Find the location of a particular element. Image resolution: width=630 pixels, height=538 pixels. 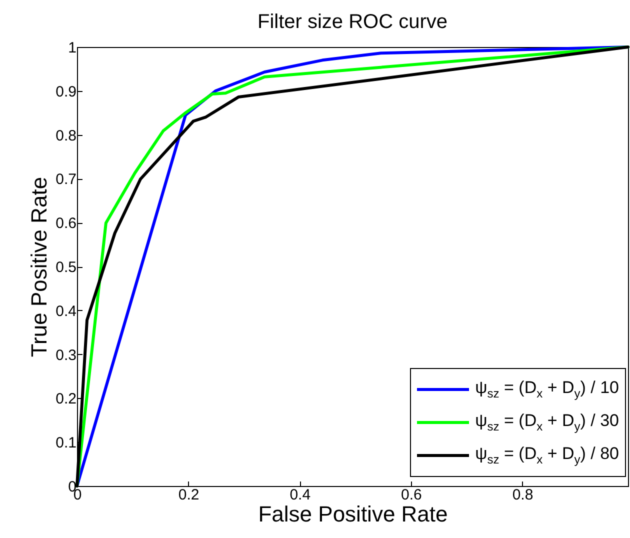

x-tick-label: 0.6 is located at coordinates (411, 495).